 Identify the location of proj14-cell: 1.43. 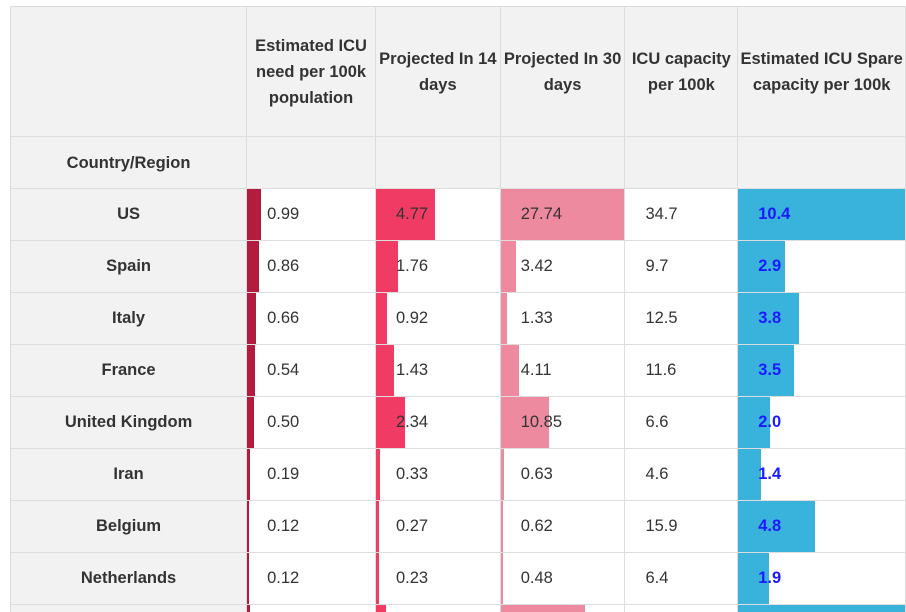
(437, 370).